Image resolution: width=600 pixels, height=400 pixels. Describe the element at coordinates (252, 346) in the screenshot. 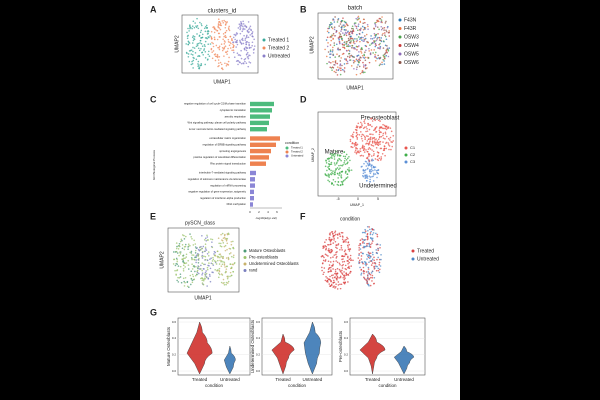

I see `axis-title: Undetermined Osteoblasts` at that location.